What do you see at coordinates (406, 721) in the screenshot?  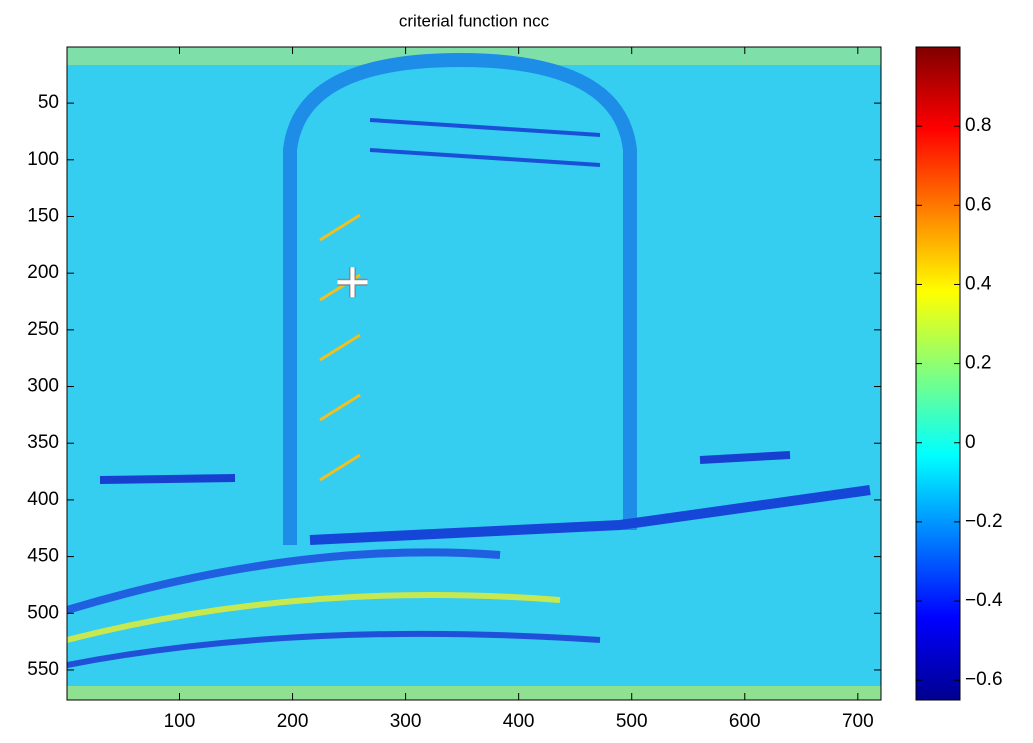 I see `x-tick-label: 300` at bounding box center [406, 721].